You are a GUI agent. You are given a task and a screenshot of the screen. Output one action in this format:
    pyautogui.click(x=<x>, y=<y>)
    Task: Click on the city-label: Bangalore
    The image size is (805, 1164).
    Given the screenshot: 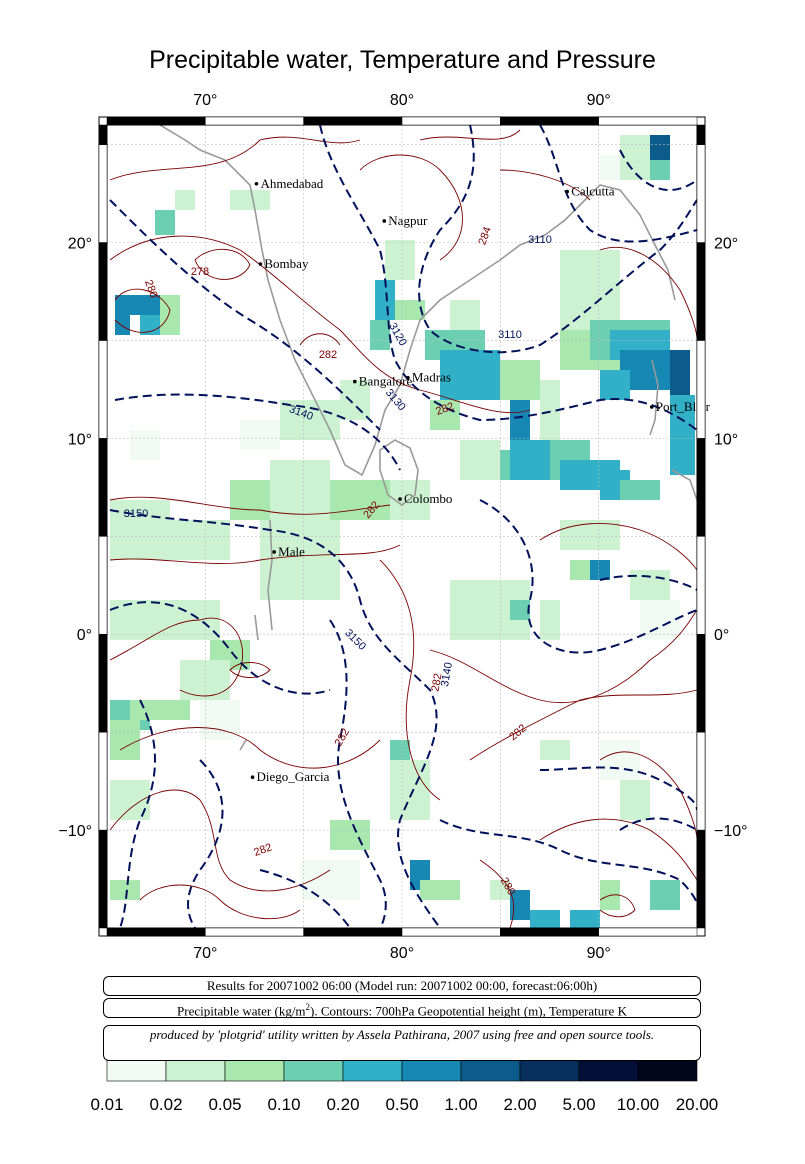 What is the action you would take?
    pyautogui.click(x=386, y=381)
    